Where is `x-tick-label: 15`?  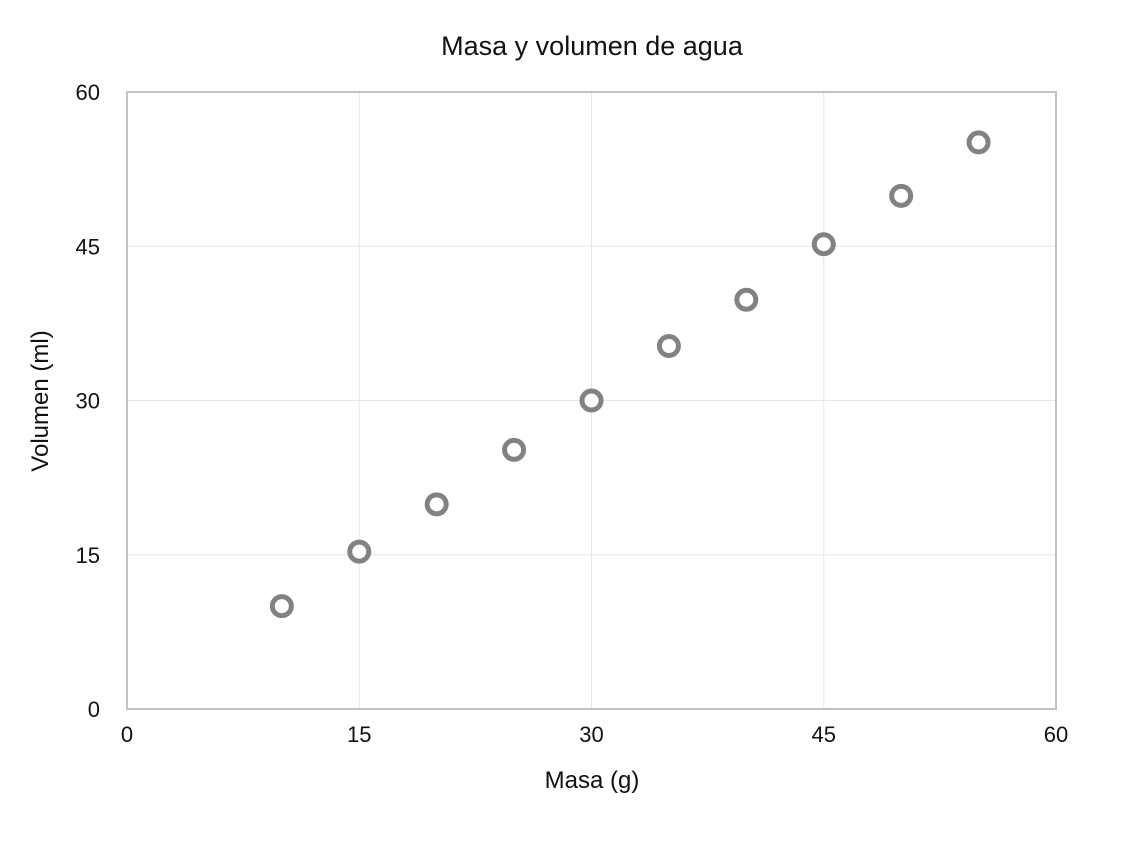 x-tick-label: 15 is located at coordinates (359, 734).